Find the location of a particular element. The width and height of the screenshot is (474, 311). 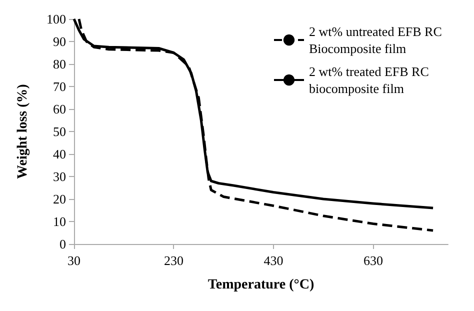

x-tick-label: 230 is located at coordinates (174, 260).